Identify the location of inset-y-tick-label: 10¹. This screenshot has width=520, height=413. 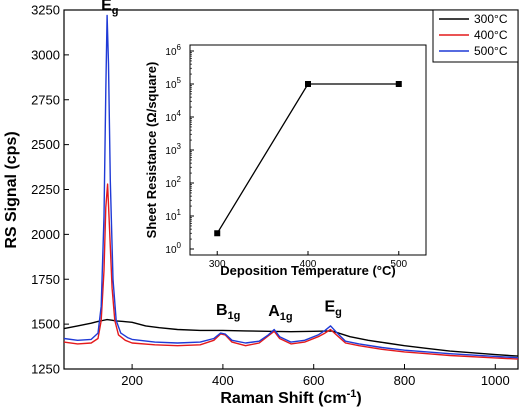
(173, 215).